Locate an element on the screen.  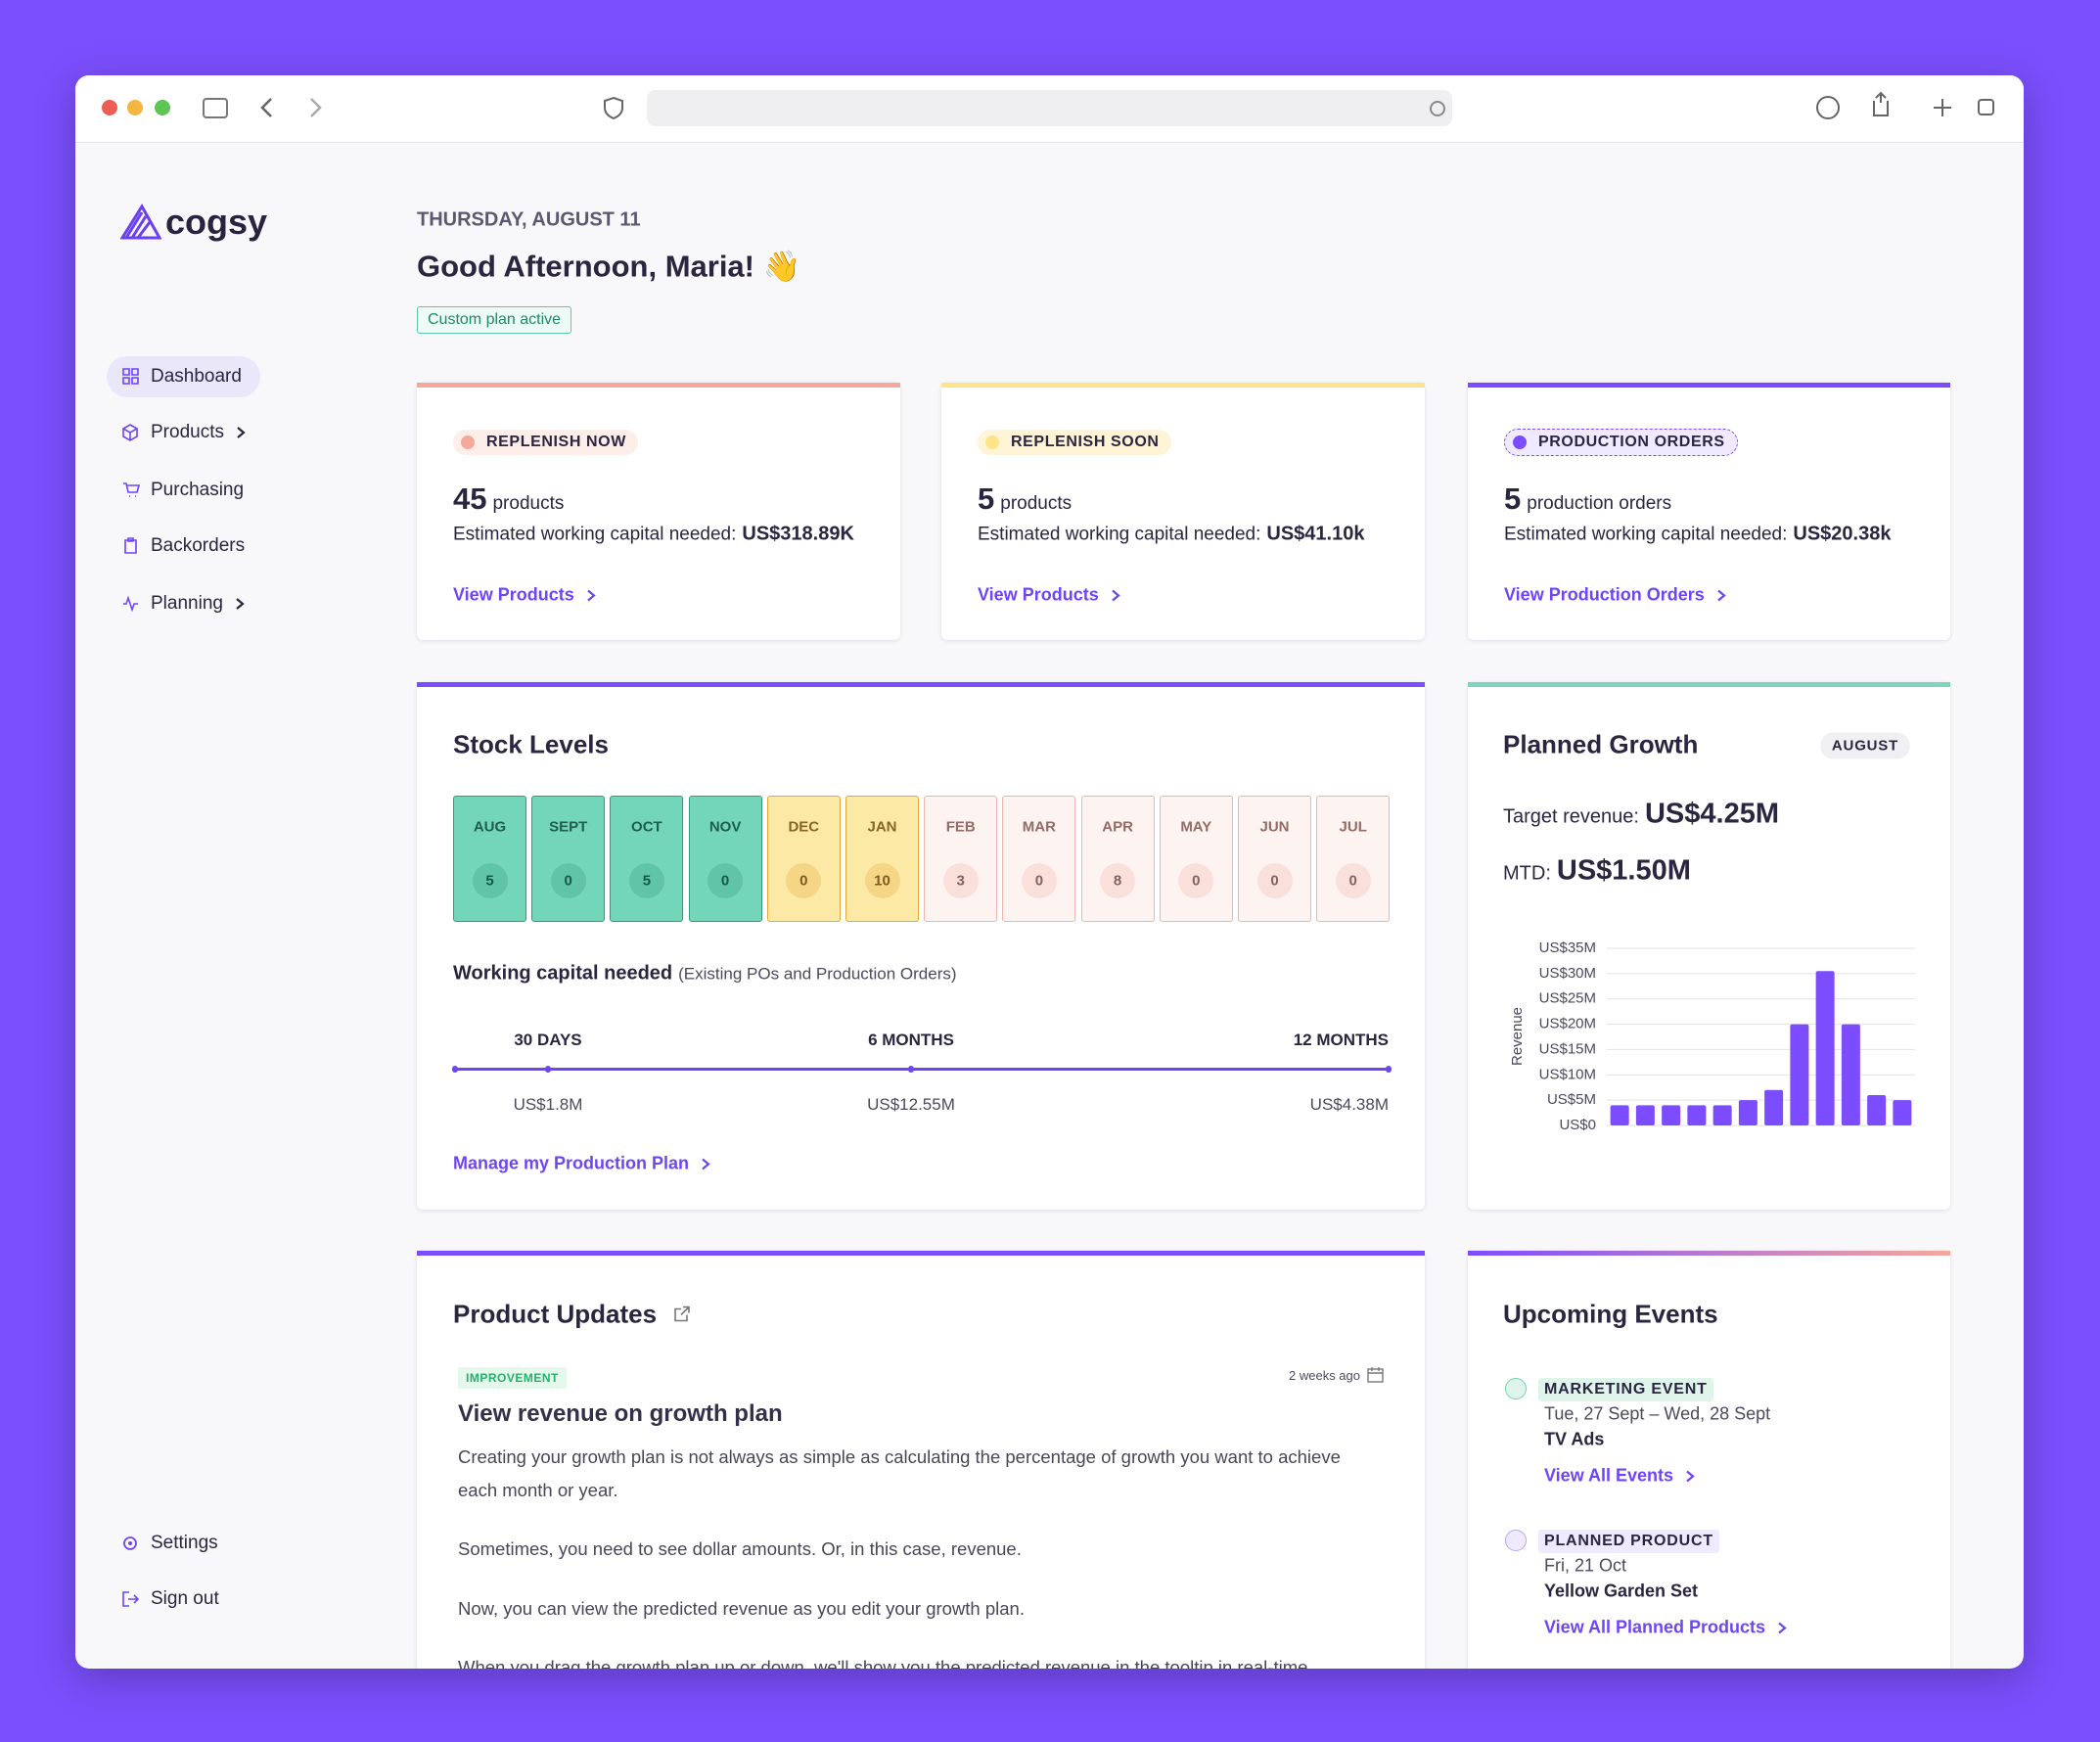
capital-value: US$20.38k is located at coordinates (1842, 534).